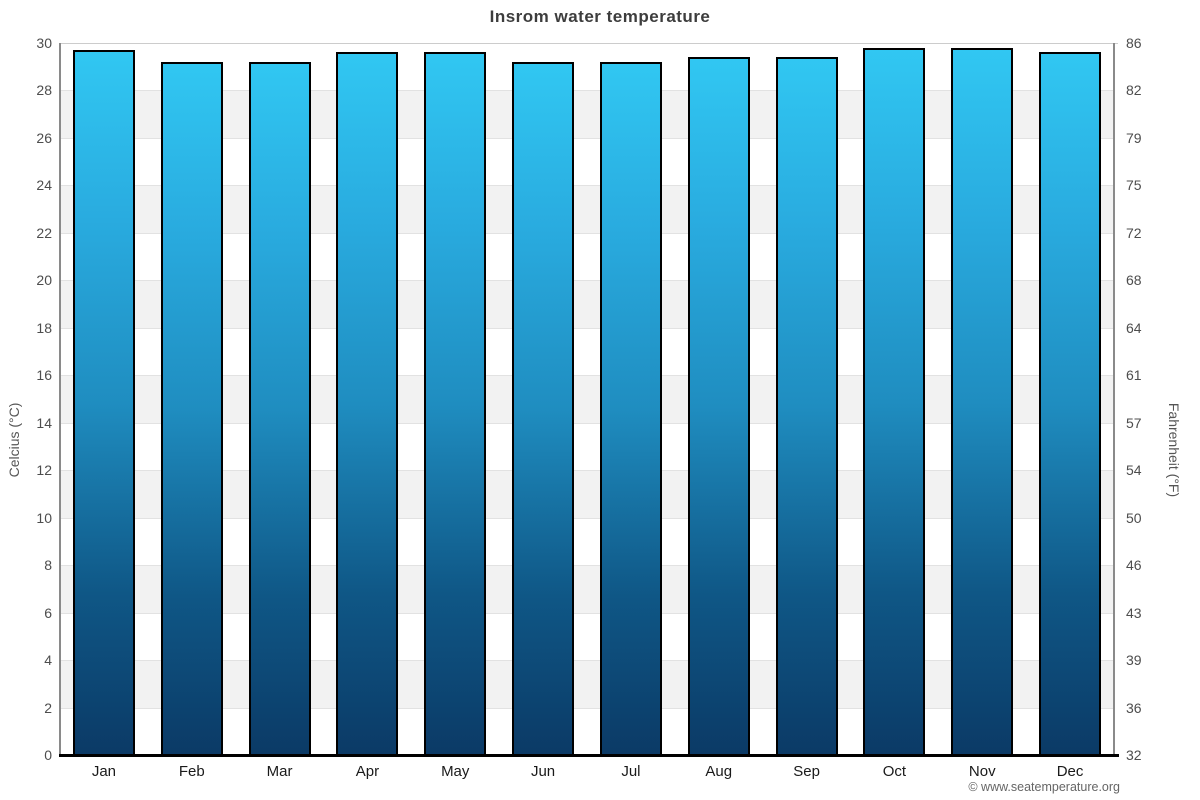 The image size is (1200, 800). What do you see at coordinates (587, 138) in the screenshot?
I see `gridline-26c` at bounding box center [587, 138].